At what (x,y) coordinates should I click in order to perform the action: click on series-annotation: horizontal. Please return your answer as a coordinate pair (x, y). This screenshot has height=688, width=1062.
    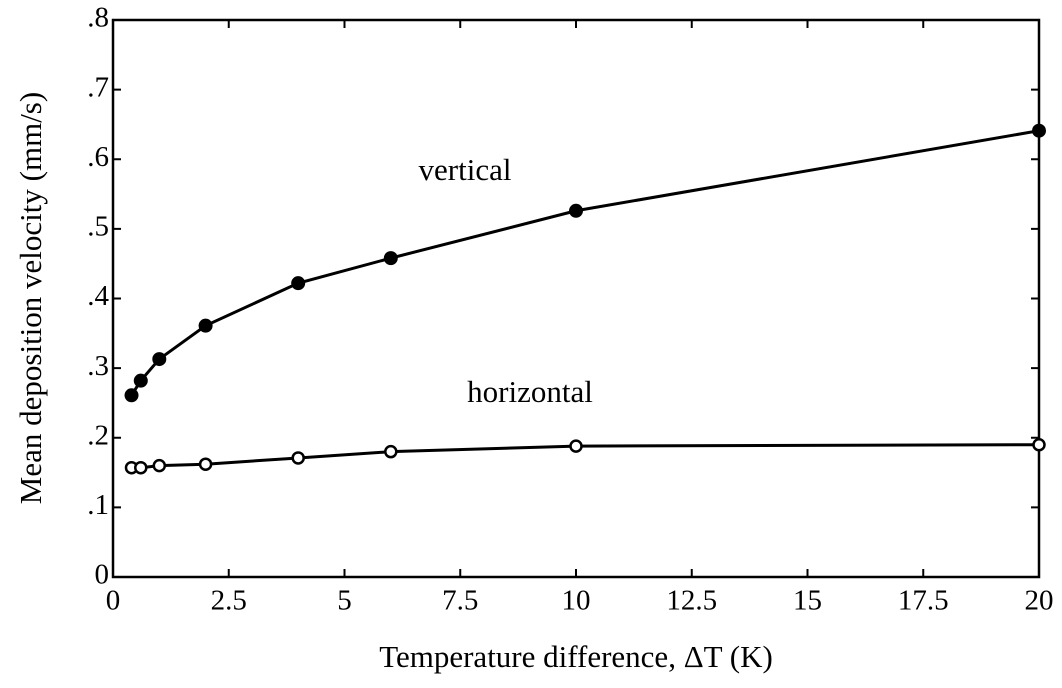
    Looking at the image, I should click on (530, 391).